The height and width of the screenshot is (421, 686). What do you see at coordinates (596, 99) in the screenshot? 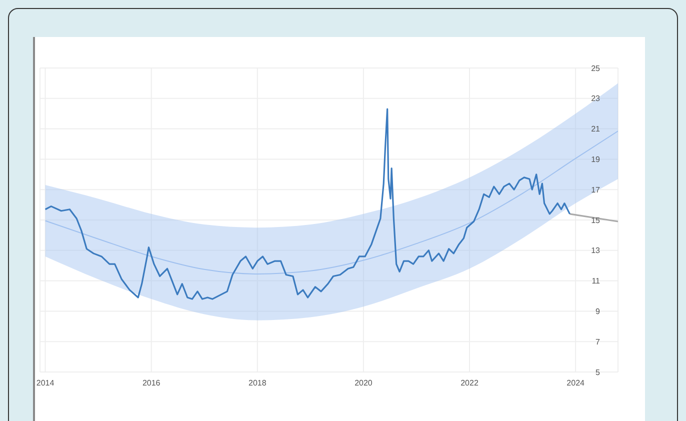
I see `y-tick-label: 23` at bounding box center [596, 99].